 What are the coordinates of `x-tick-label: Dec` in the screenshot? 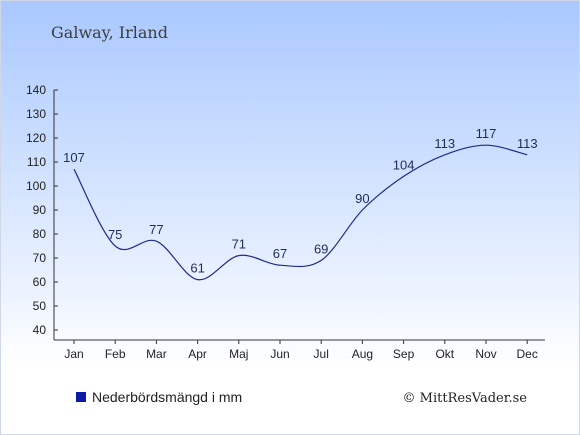 It's located at (527, 354).